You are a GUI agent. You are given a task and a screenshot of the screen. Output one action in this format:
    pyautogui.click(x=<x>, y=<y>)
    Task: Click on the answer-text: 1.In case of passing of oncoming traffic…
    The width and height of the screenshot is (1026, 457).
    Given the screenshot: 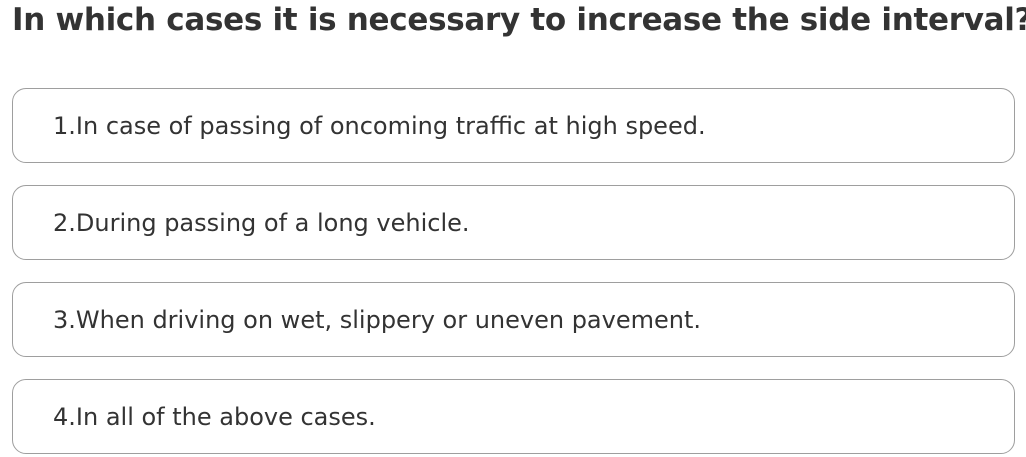 What is the action you would take?
    pyautogui.click(x=379, y=125)
    